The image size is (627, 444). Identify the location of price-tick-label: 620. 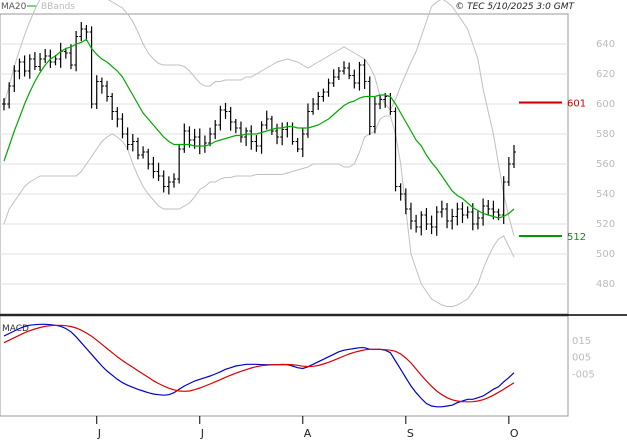
(605, 74).